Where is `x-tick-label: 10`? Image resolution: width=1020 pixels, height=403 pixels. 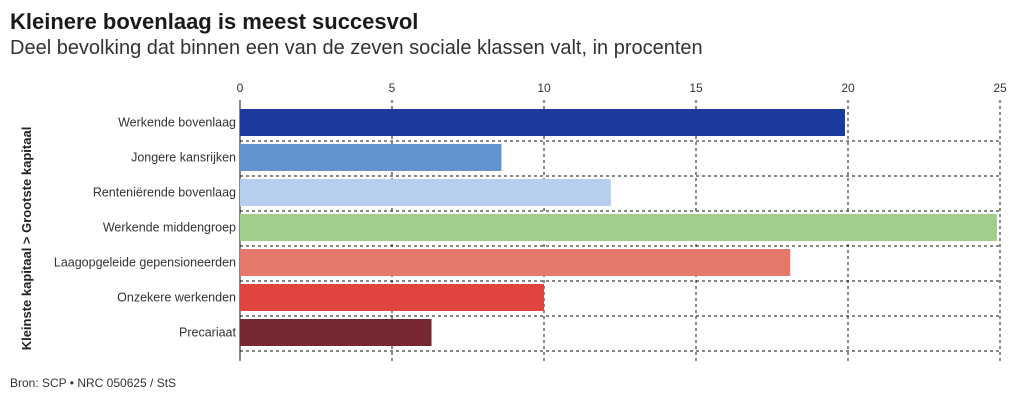
x-tick-label: 10 is located at coordinates (544, 88).